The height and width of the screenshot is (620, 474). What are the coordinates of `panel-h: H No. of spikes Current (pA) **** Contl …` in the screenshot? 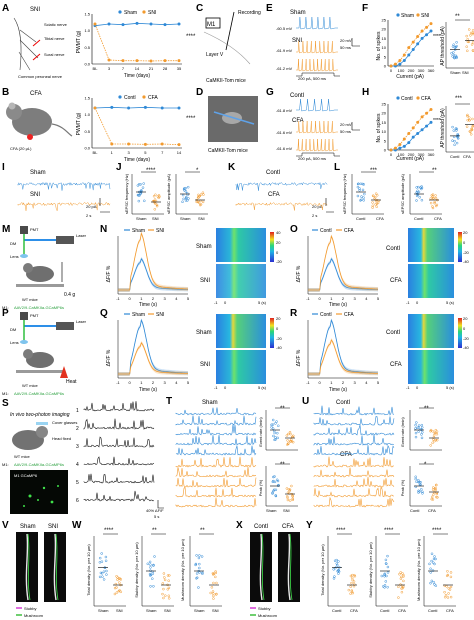 It's located at (416, 124).